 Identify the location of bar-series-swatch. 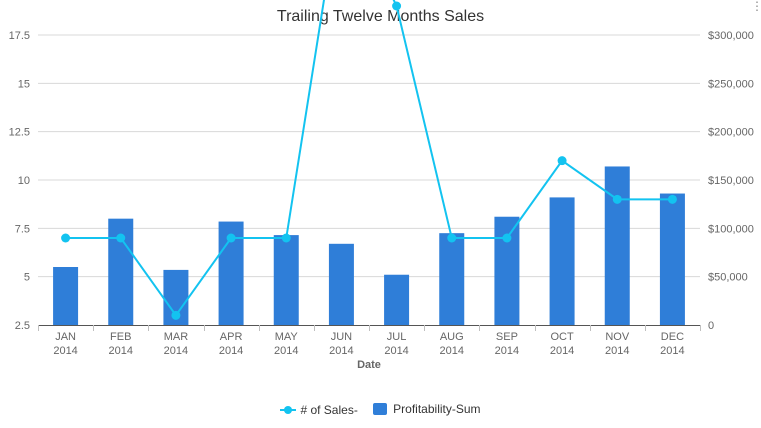
(380, 409).